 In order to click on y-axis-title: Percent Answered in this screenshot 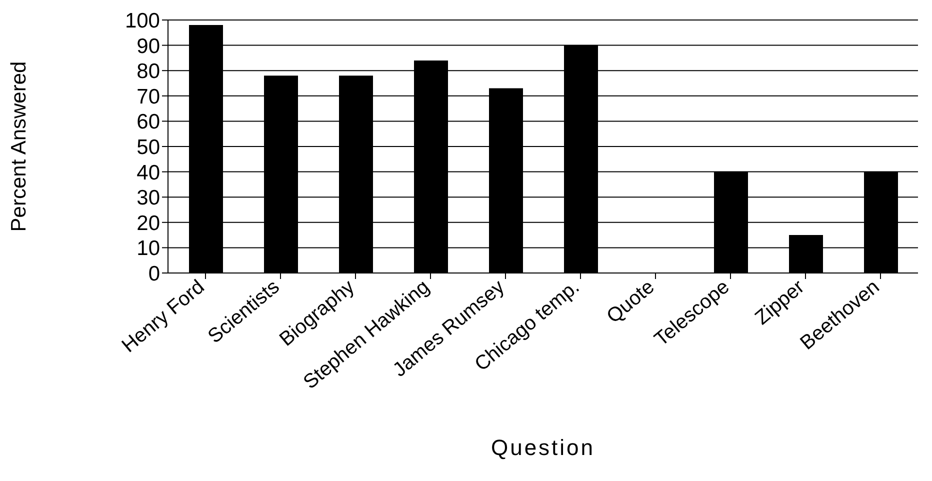, I will do `click(18, 146)`.